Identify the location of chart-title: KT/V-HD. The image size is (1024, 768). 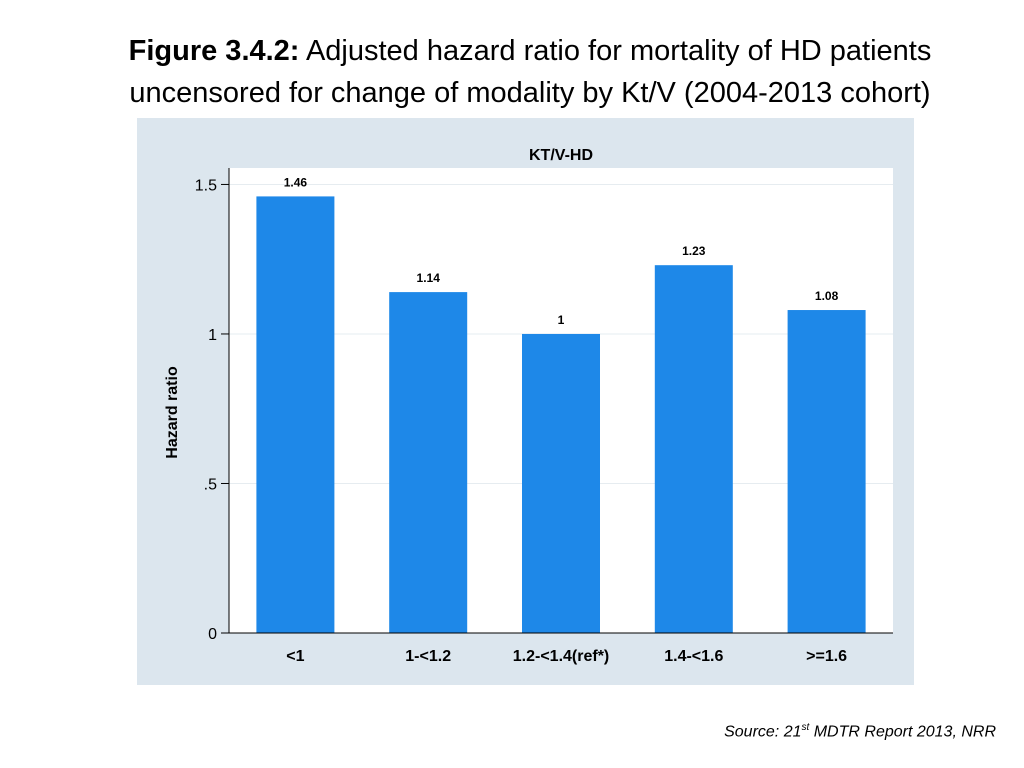
(561, 155).